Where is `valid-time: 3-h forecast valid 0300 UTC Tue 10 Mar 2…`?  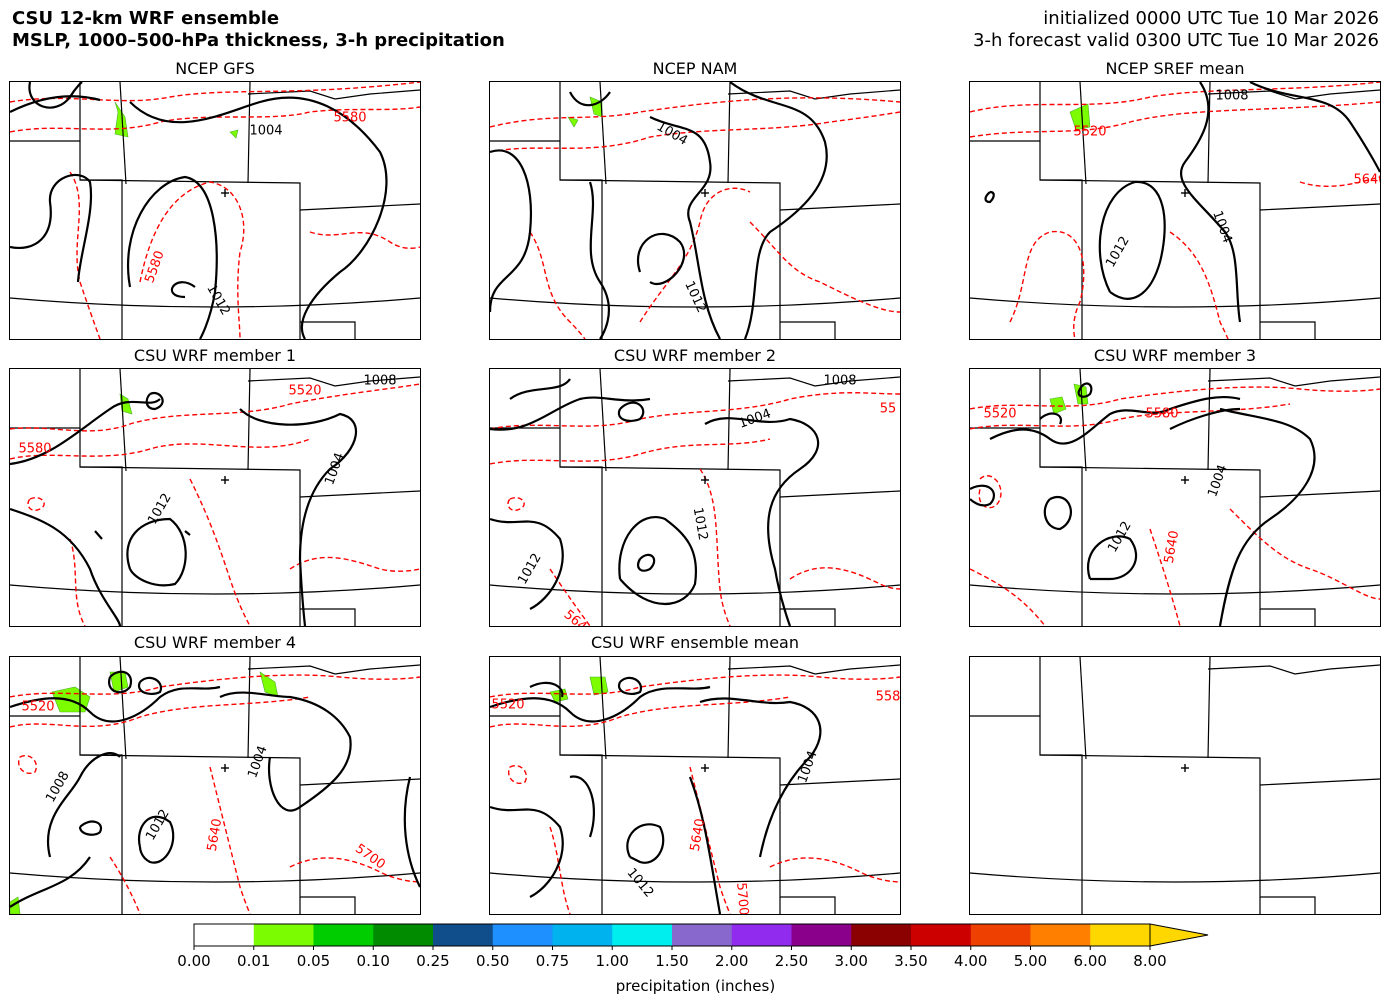
valid-time: 3-h forecast valid 0300 UTC Tue 10 Mar 2… is located at coordinates (1176, 40).